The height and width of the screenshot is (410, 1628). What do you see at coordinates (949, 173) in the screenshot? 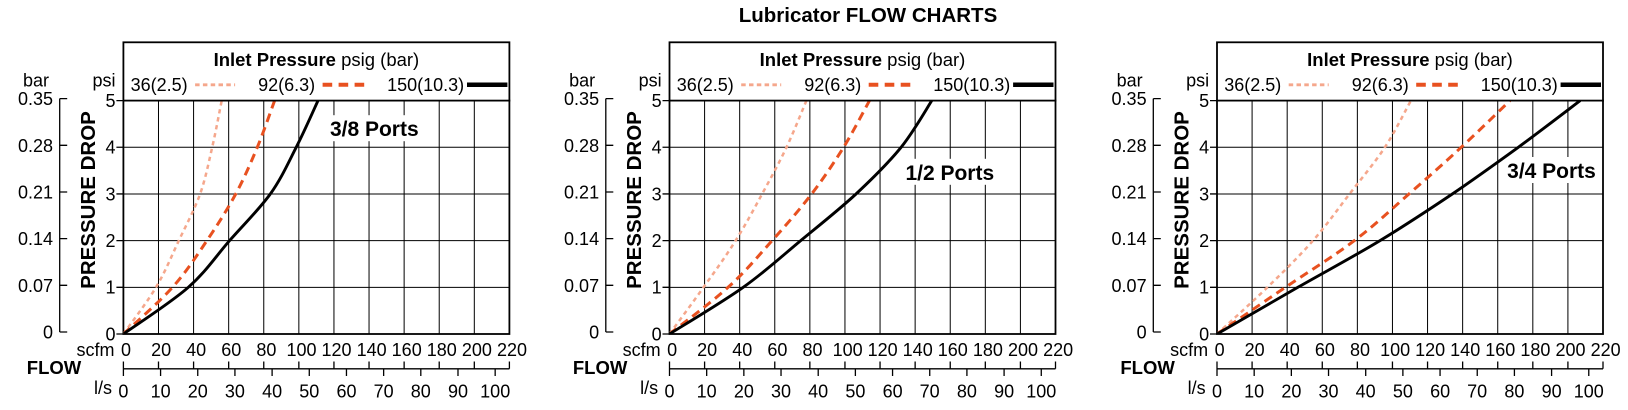
I see `svg-text: 1/2 Ports` at bounding box center [949, 173].